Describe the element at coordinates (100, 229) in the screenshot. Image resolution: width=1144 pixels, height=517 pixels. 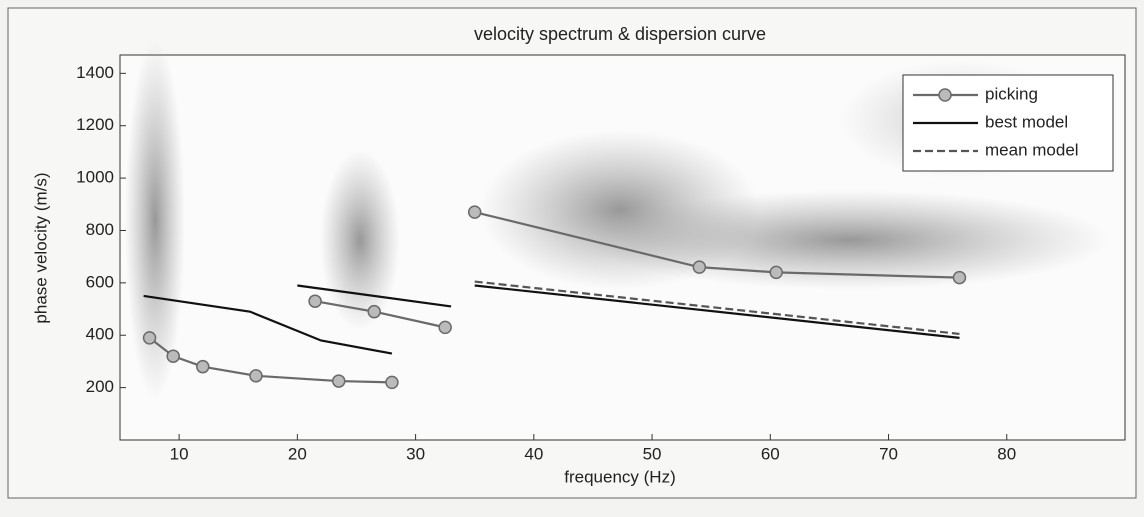
I see `y-tick-label: 800` at that location.